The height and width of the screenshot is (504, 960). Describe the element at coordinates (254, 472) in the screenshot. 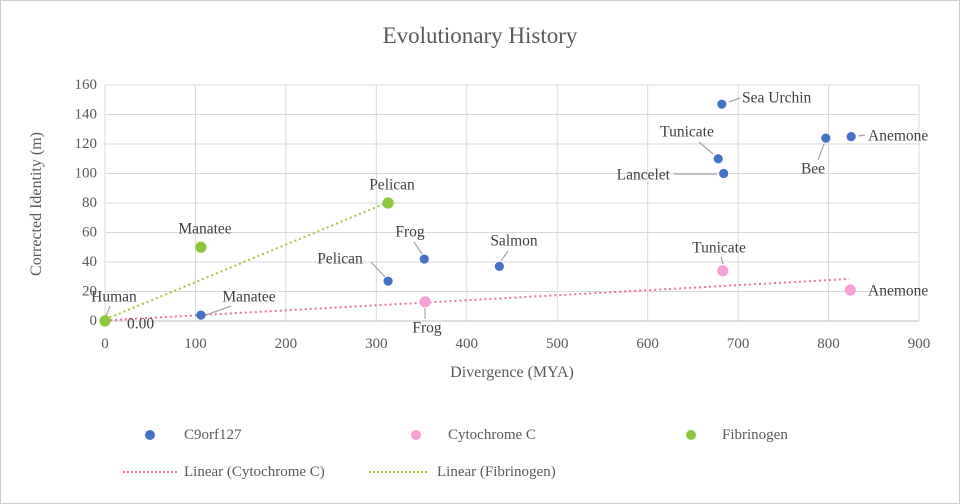

I see `legend-label-linear-cytochrome-c: Linear (Cytochrome C)` at that location.